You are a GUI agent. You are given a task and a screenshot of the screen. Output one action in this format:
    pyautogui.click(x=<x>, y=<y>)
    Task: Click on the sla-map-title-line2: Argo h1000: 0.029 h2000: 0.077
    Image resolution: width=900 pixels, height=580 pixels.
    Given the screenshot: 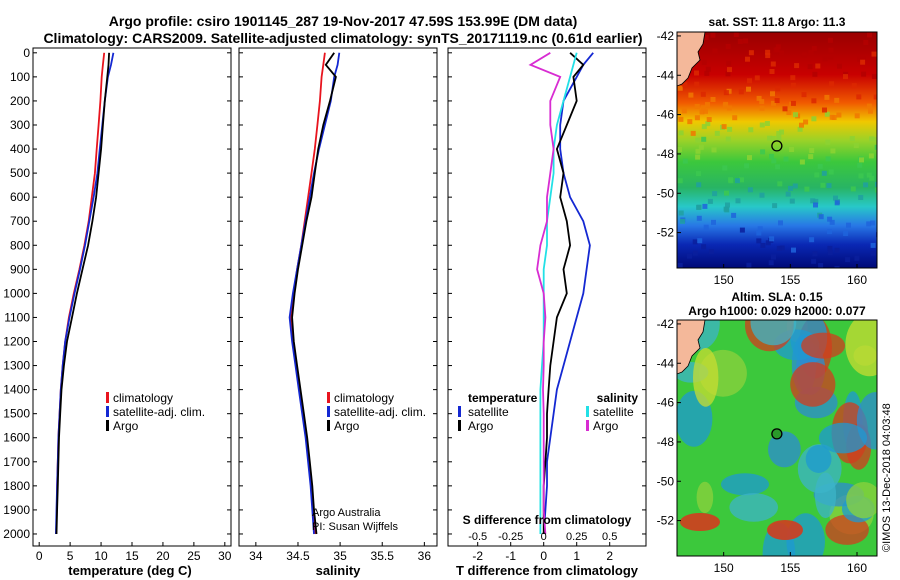 What is the action you would take?
    pyautogui.click(x=777, y=311)
    